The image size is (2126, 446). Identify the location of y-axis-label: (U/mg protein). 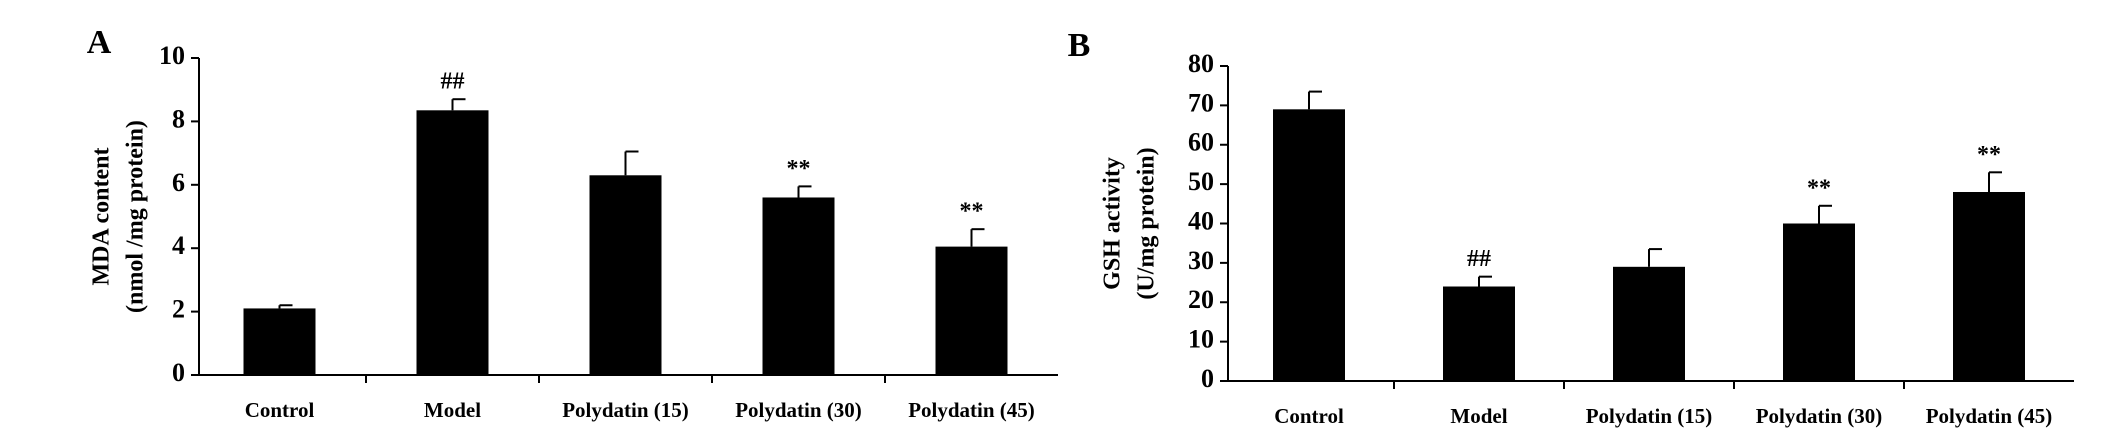
(1147, 223).